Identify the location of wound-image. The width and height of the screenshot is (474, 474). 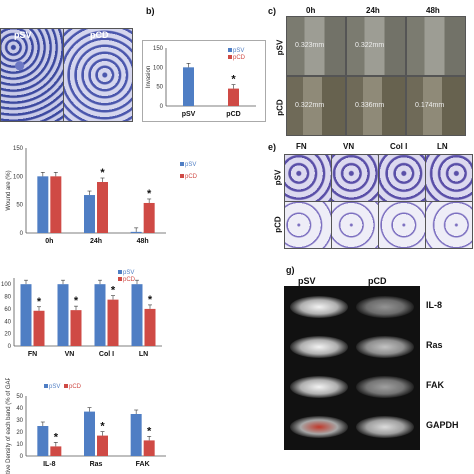
(436, 46).